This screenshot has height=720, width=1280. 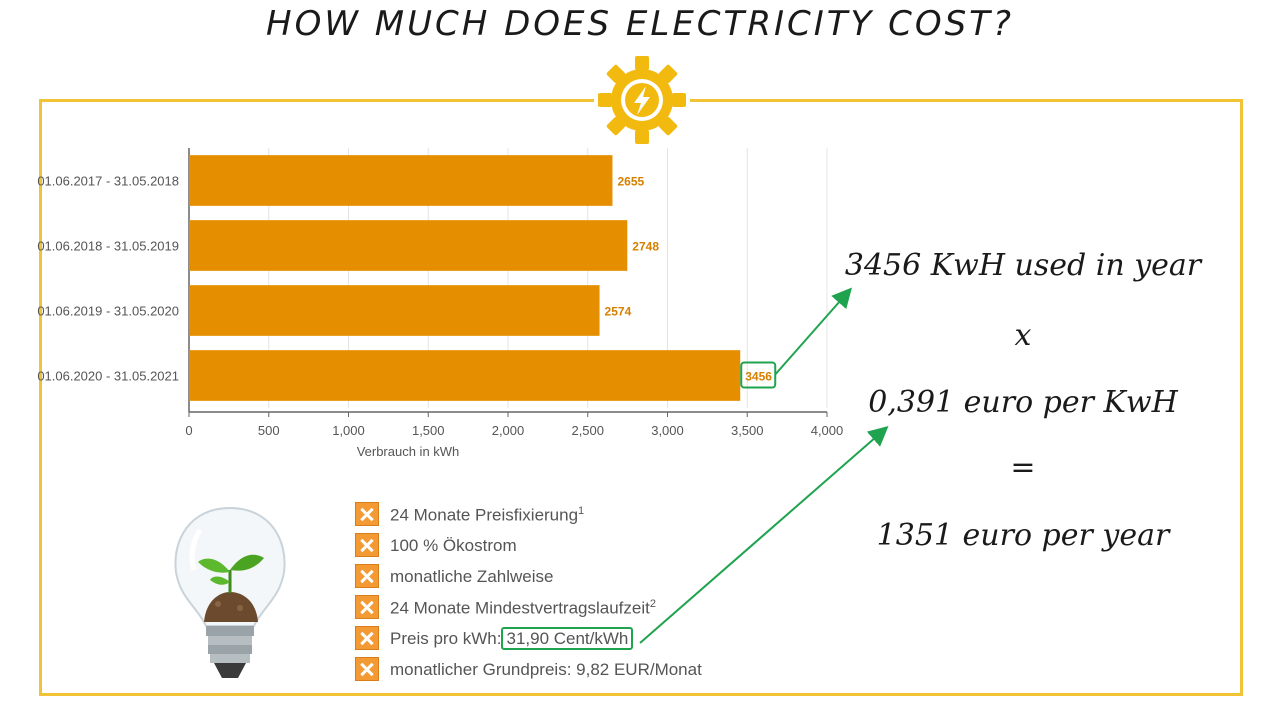 I want to click on tick-label: 2,000, so click(x=508, y=430).